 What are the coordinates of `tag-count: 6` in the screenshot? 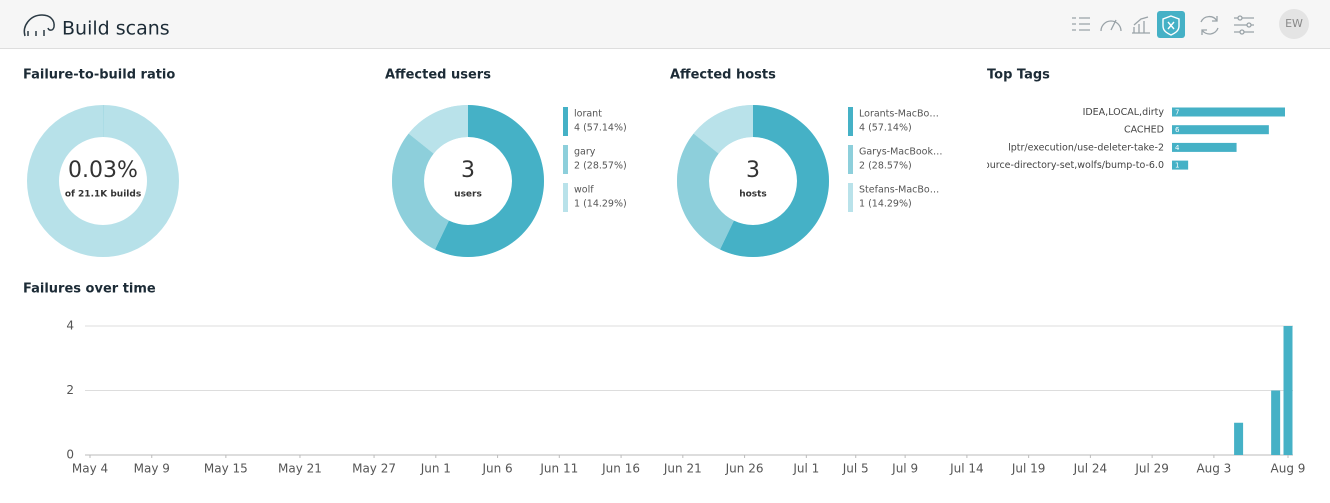 It's located at (1177, 130).